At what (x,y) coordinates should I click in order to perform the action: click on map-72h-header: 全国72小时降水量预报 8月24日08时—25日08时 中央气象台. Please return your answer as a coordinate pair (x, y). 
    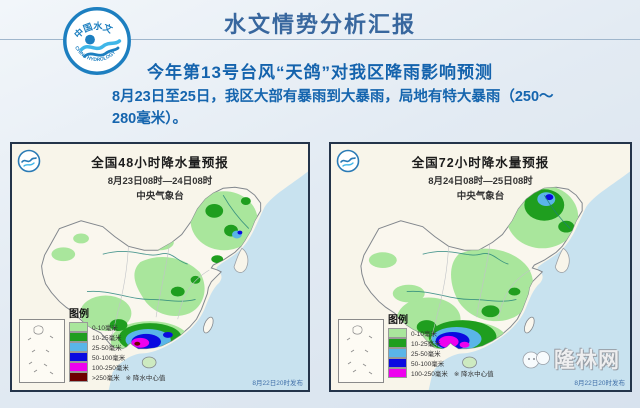
    Looking at the image, I should click on (480, 177).